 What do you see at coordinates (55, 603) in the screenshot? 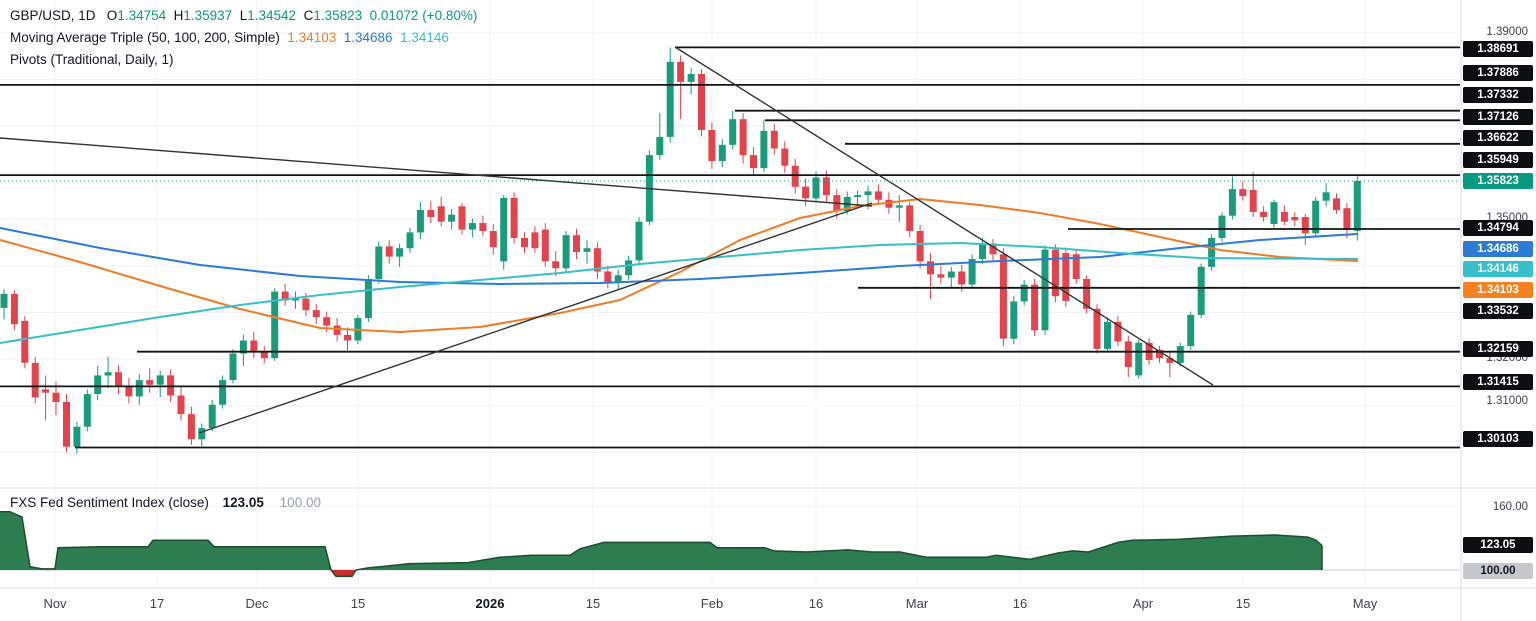
I see `time-tick: Nov` at bounding box center [55, 603].